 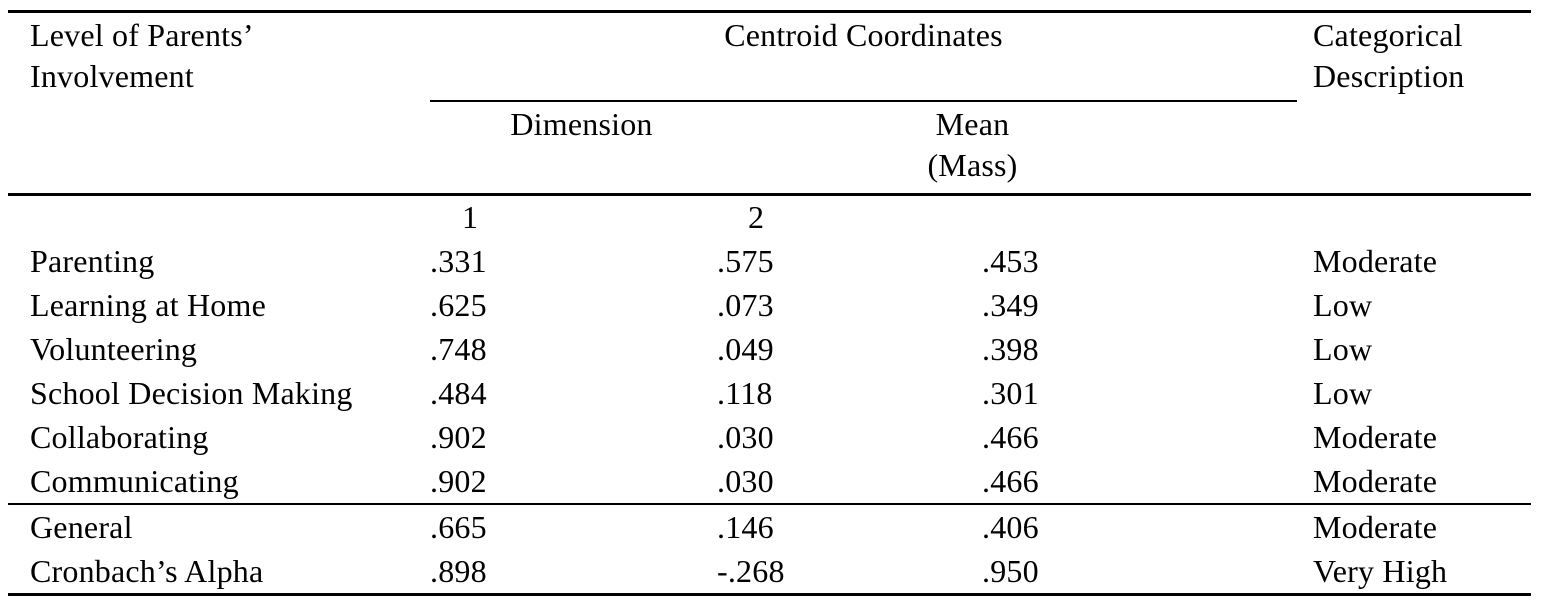 I want to click on column-header-dimension: Dimension, so click(x=573, y=148).